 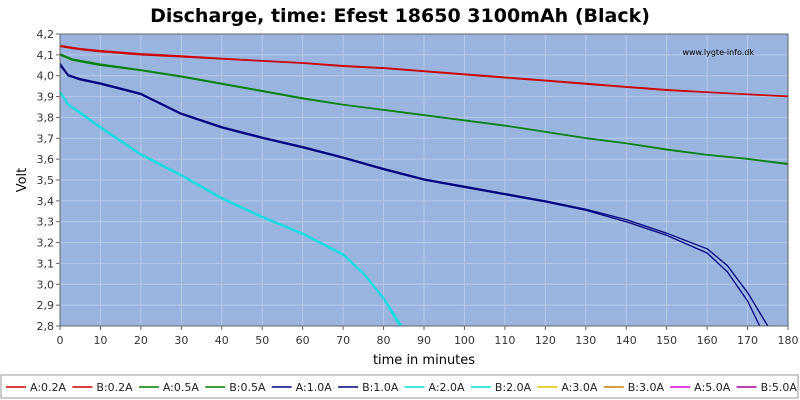 I want to click on legend-label: B:2.0A, so click(x=513, y=387).